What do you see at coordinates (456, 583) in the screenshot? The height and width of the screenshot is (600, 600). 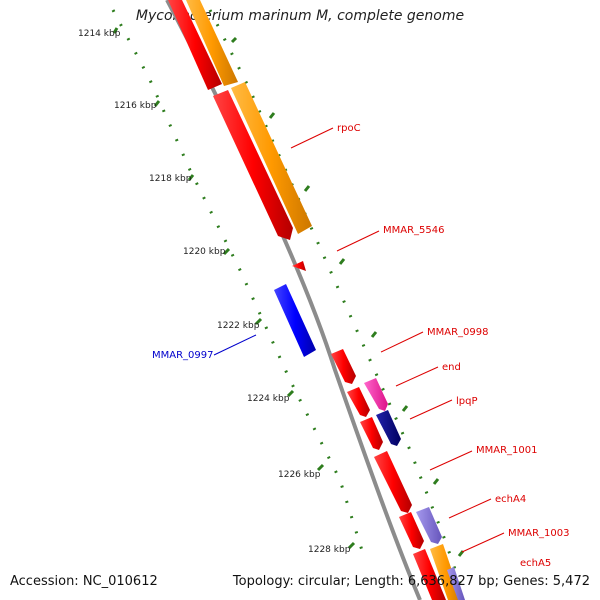 I see `feature-echA5-lavender` at bounding box center [456, 583].